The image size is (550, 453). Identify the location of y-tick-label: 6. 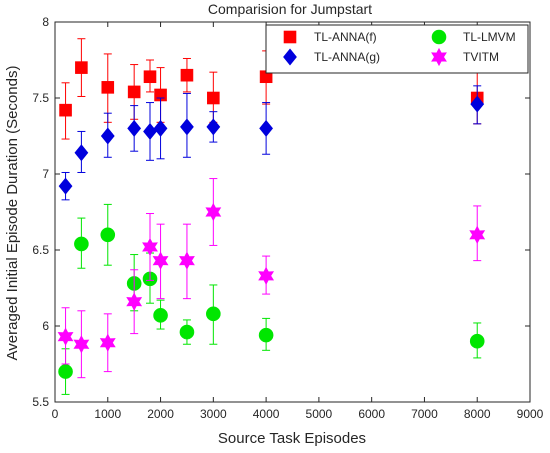
(45, 326).